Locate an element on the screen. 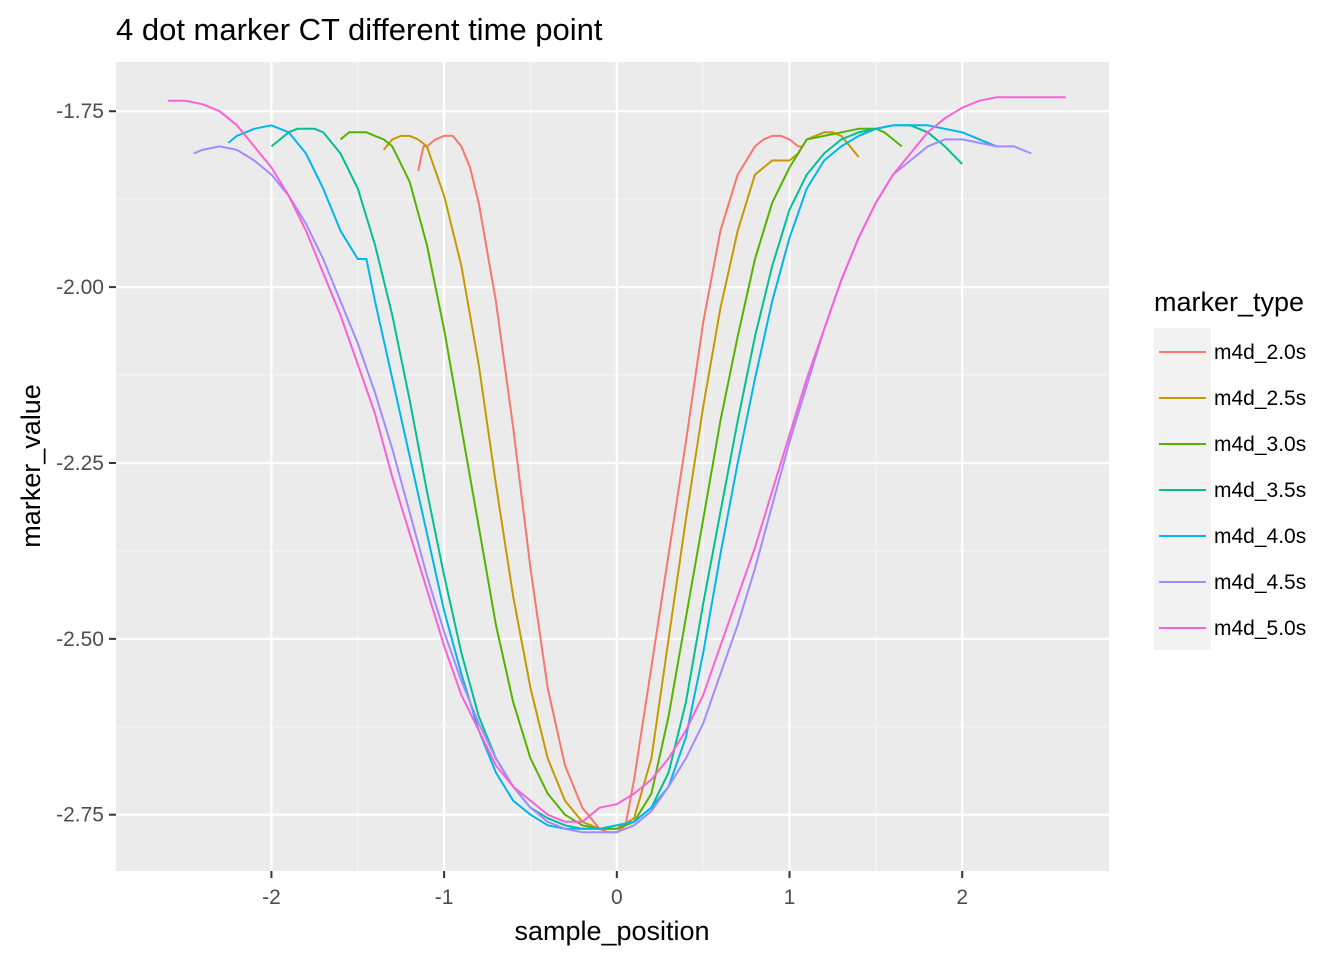 The width and height of the screenshot is (1344, 960). y-axis-title: marker_value is located at coordinates (31, 466).